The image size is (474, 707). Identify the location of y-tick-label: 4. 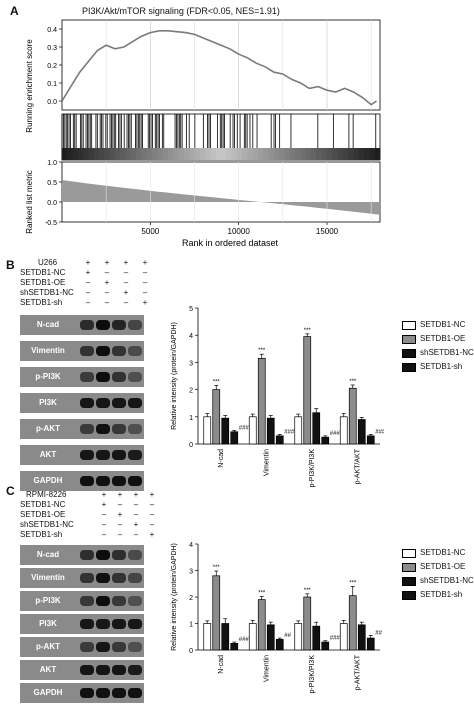
(191, 545).